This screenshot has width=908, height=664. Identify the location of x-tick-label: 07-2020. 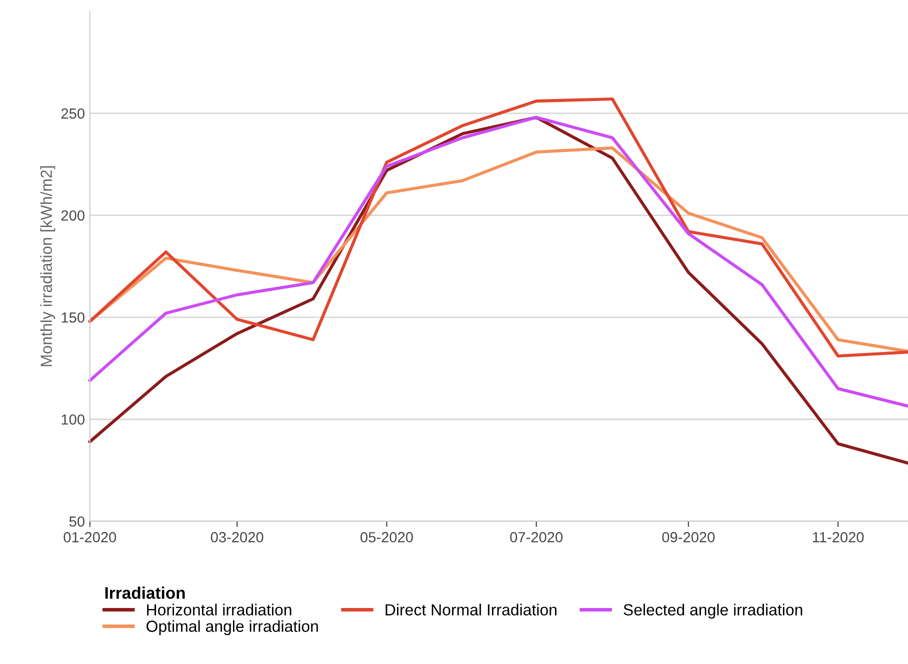
(536, 537).